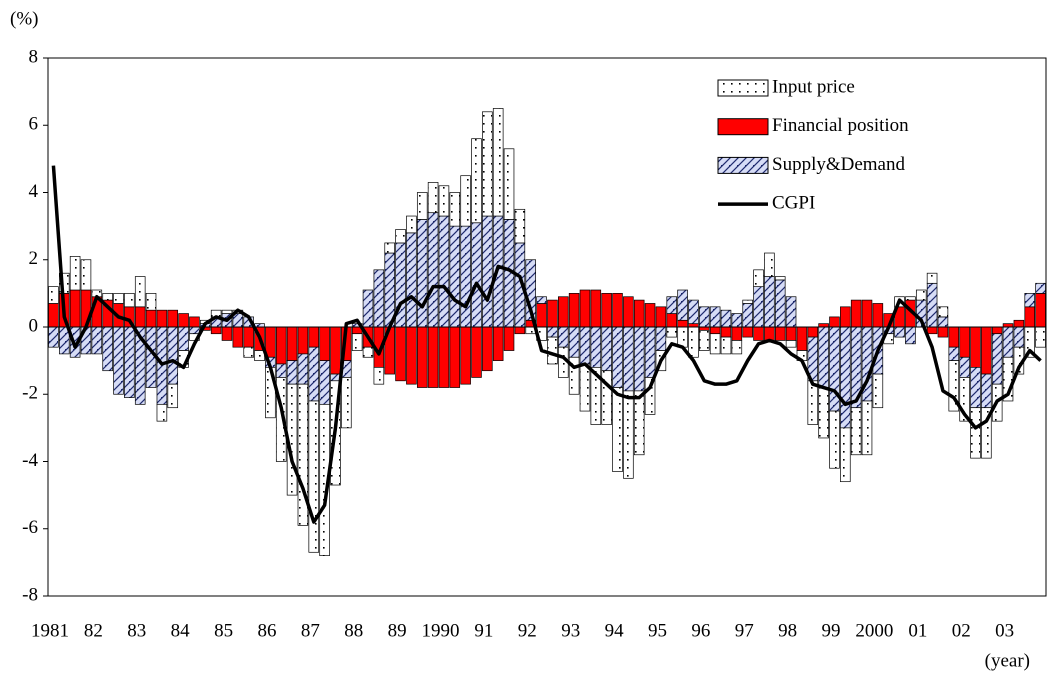 The width and height of the screenshot is (1048, 687). What do you see at coordinates (793, 202) in the screenshot?
I see `legend-label: CGPI` at bounding box center [793, 202].